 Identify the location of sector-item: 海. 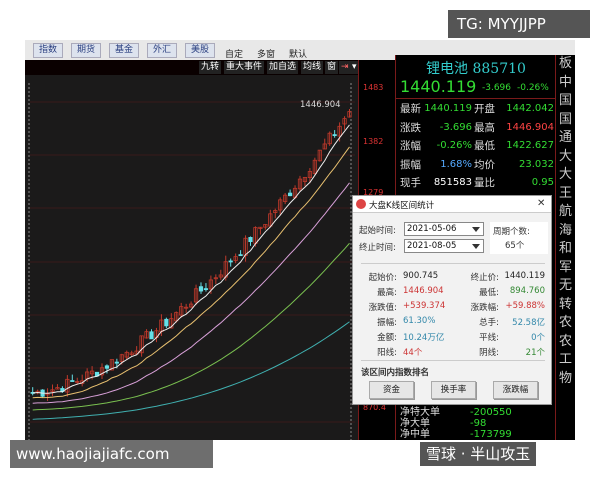
(565, 230).